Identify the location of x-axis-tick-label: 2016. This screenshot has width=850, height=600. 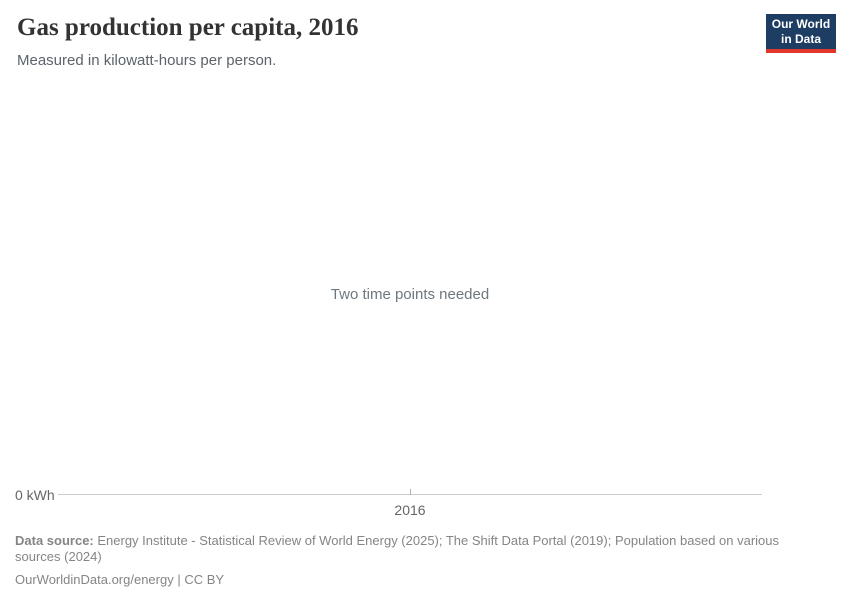
(410, 510).